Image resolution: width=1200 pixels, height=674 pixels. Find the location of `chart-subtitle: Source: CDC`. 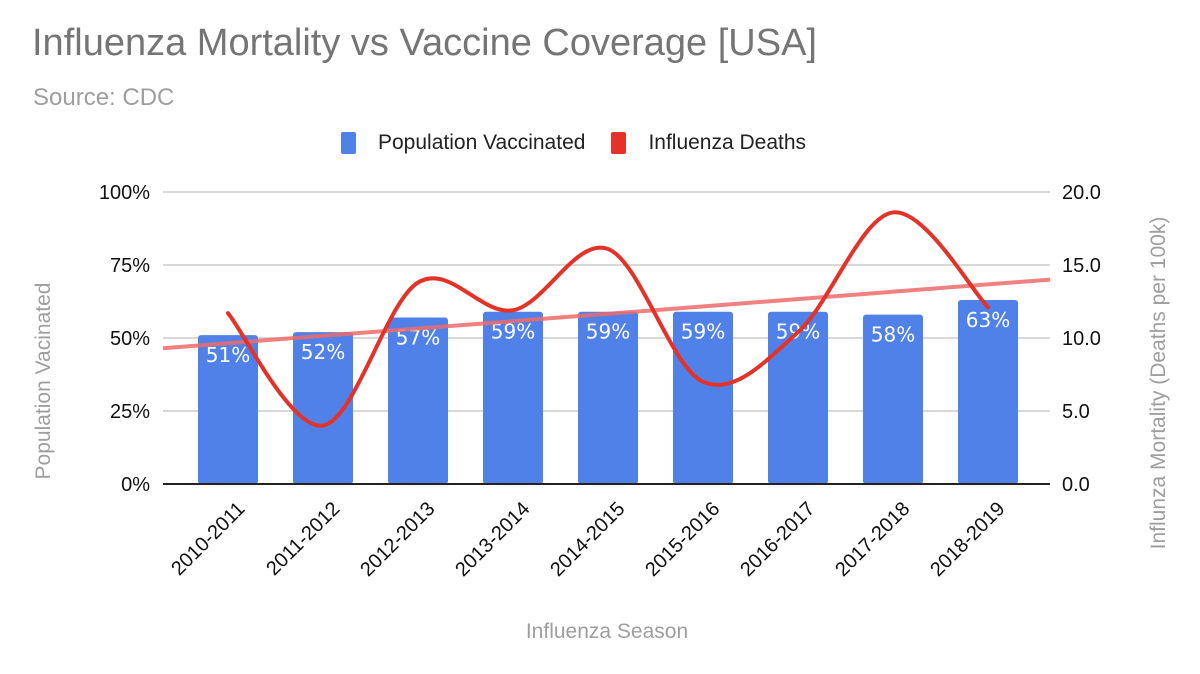

chart-subtitle: Source: CDC is located at coordinates (104, 97).